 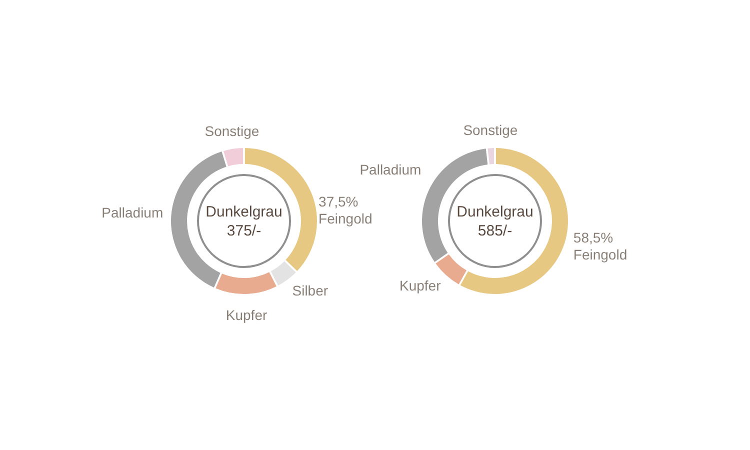 What do you see at coordinates (310, 290) in the screenshot?
I see `slice-label: Silber` at bounding box center [310, 290].